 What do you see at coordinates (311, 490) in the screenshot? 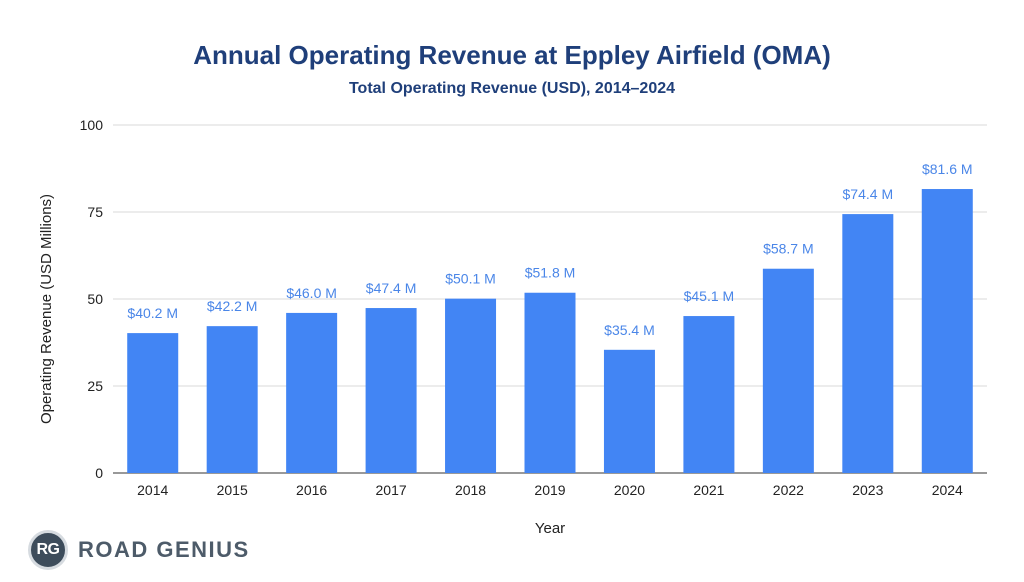
I see `x-tick-label: 2016` at bounding box center [311, 490].